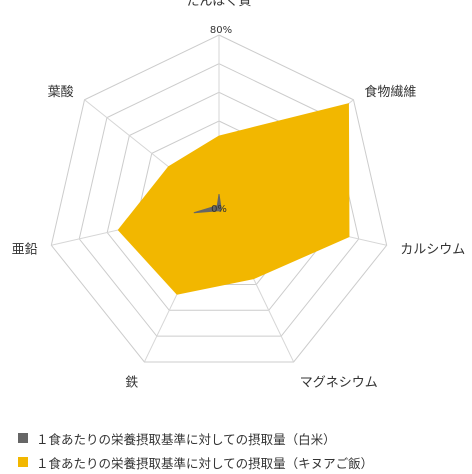  I want to click on tick-label-max: 80%, so click(221, 30).